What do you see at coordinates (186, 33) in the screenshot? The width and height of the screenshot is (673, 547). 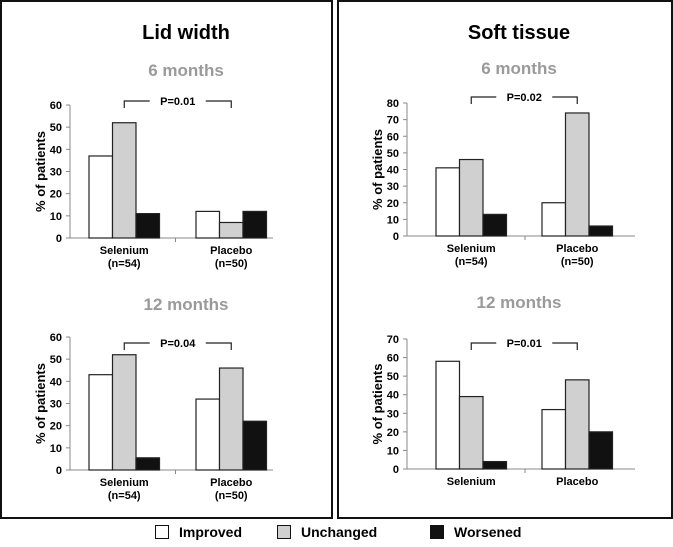 I see `panel-title-lid-width: Lid width` at bounding box center [186, 33].